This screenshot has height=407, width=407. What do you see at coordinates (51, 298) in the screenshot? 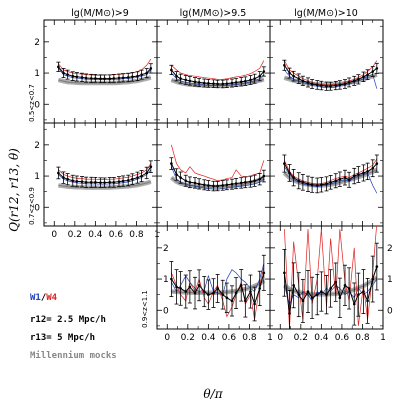
I see `legend-w4: W4` at bounding box center [51, 298].